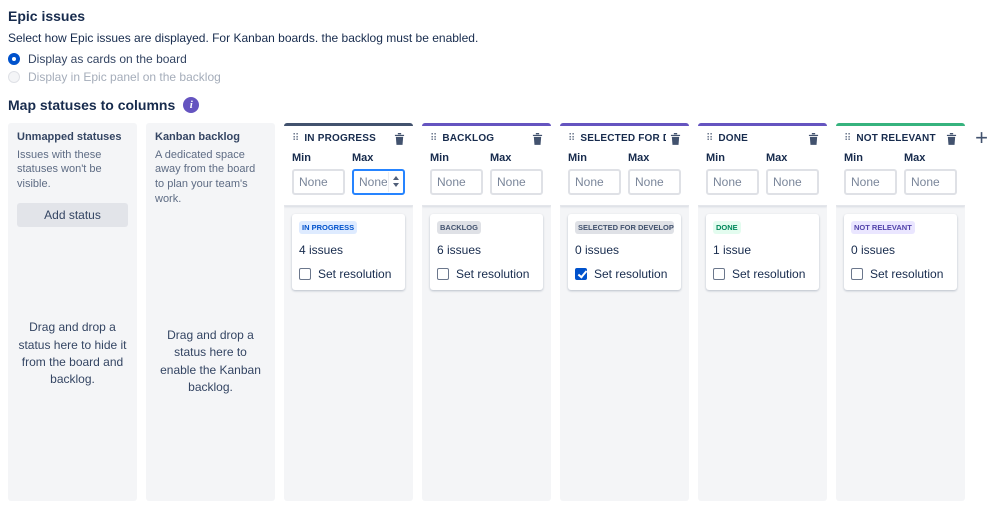 The width and height of the screenshot is (999, 506). Describe the element at coordinates (72, 215) in the screenshot. I see `add-status-button: Add status` at that location.